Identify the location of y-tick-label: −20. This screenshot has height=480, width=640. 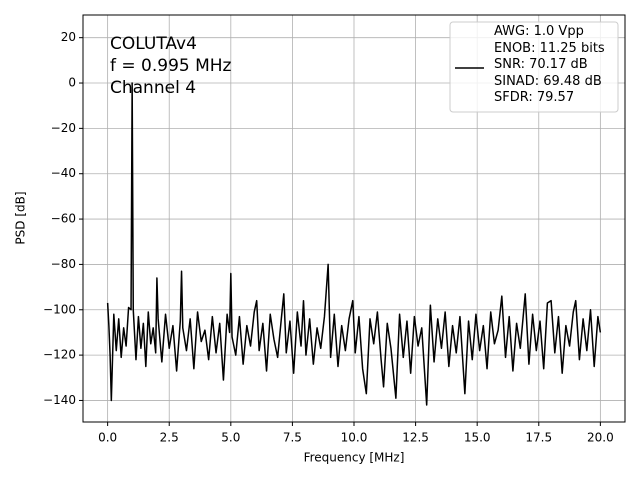
(63, 128).